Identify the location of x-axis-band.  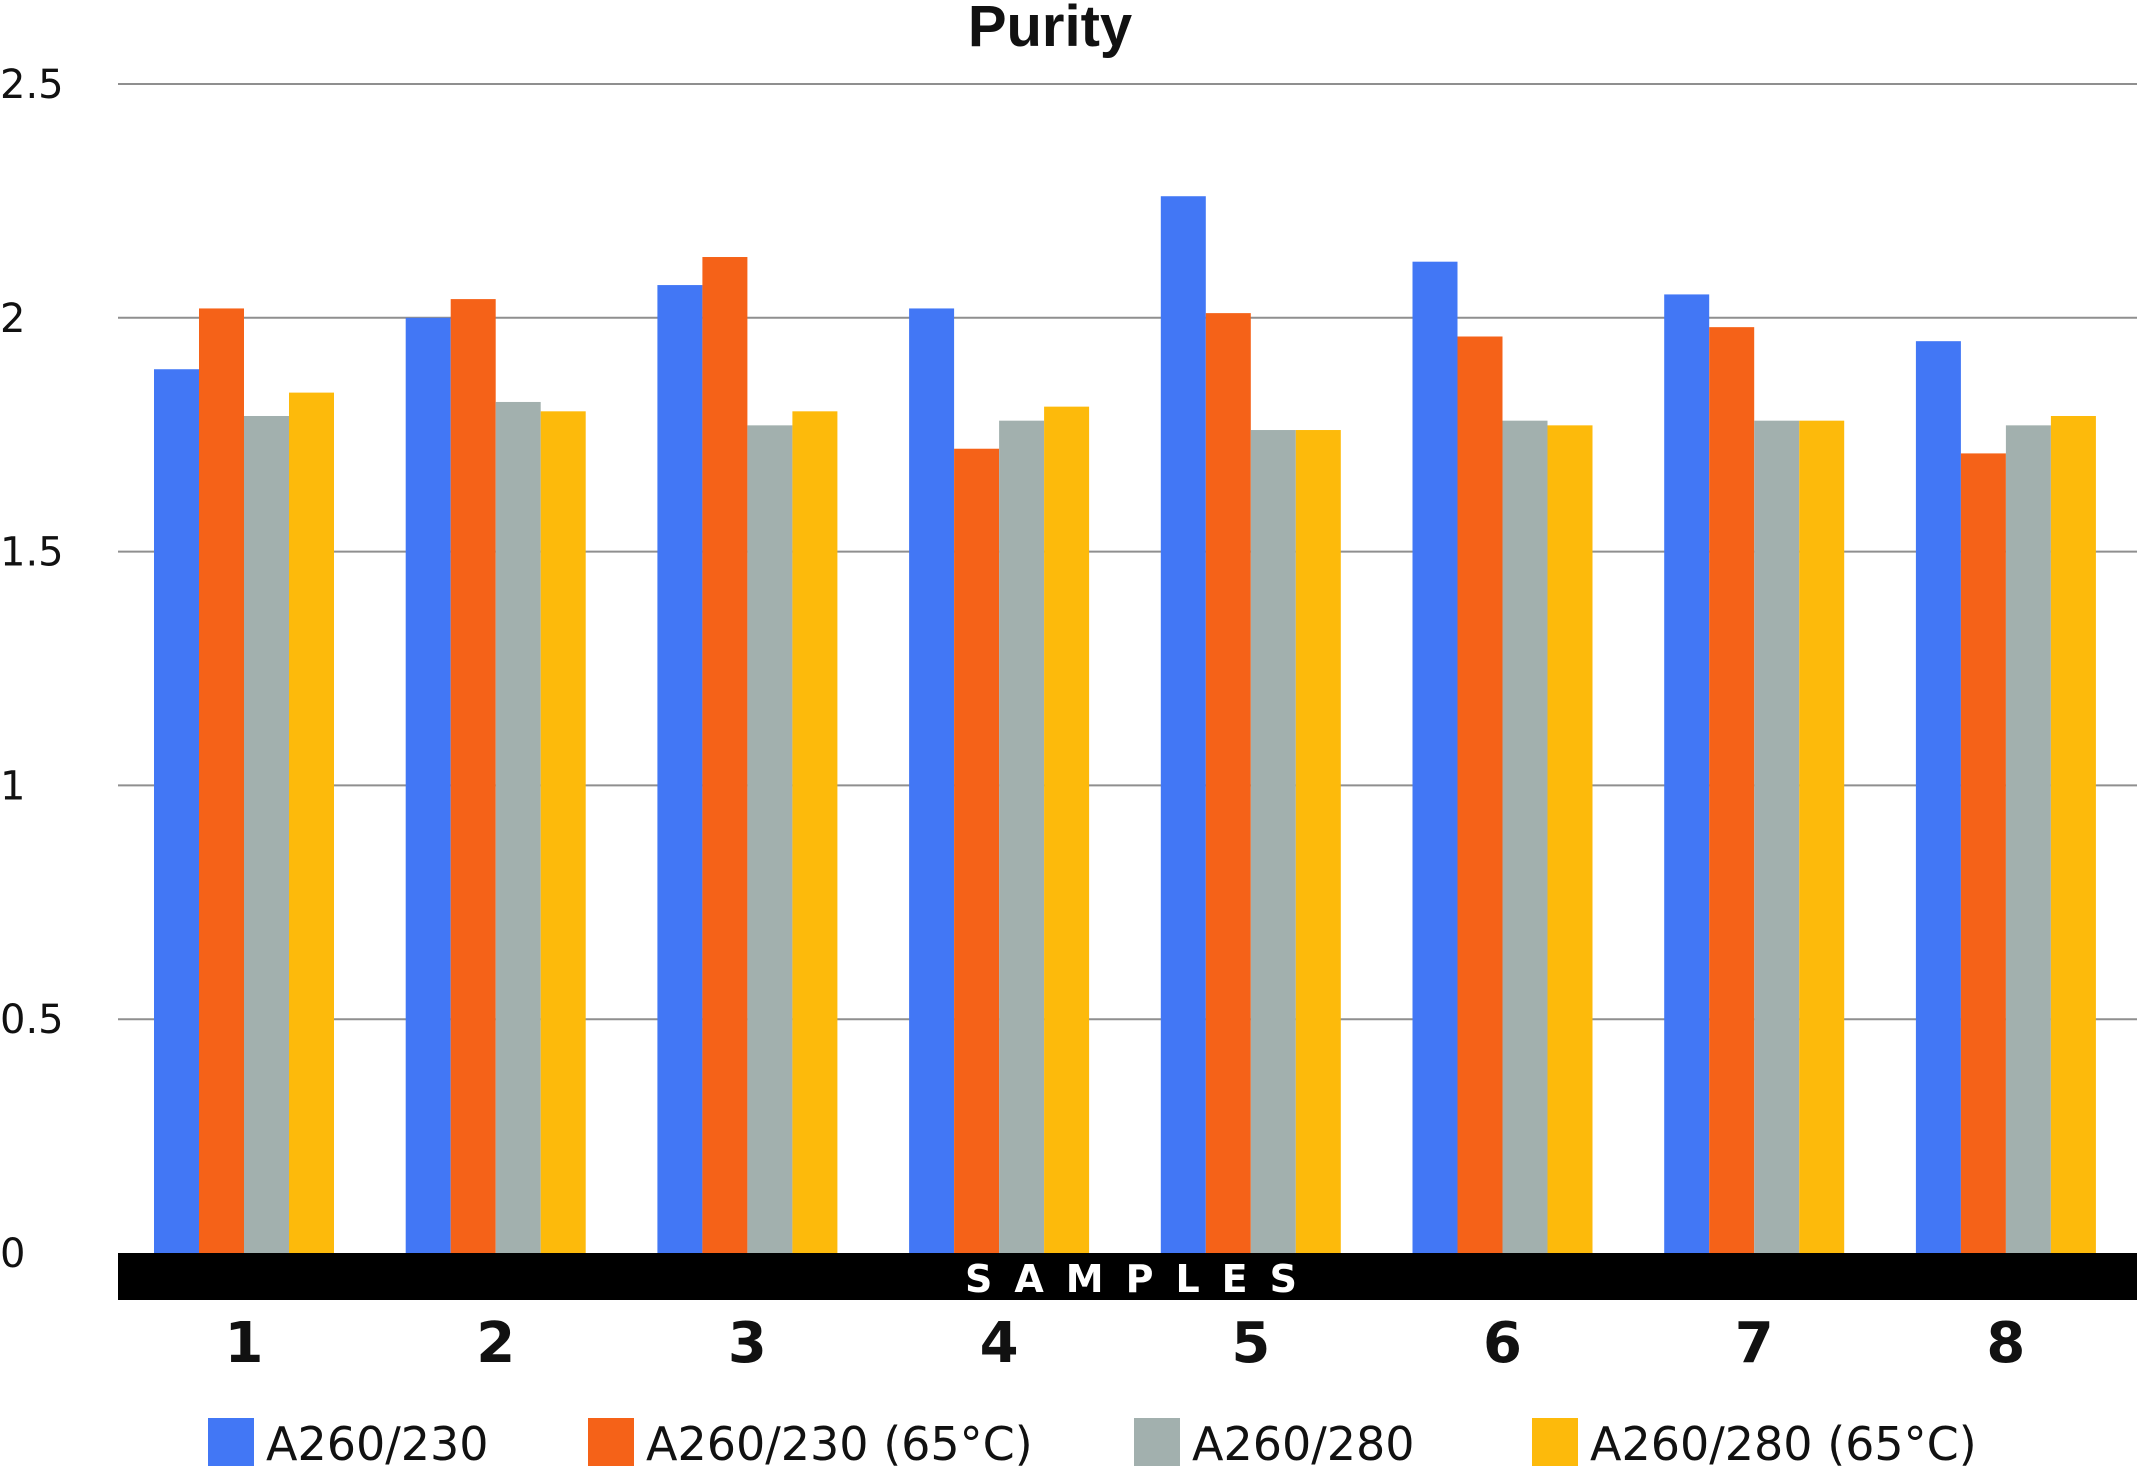
(1127, 1276).